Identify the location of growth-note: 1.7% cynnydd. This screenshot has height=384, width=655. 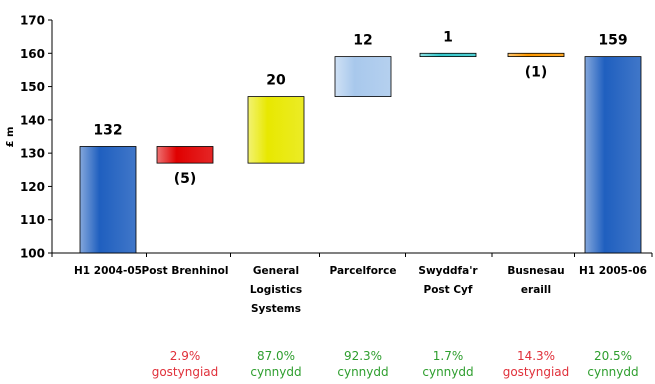
(448, 364).